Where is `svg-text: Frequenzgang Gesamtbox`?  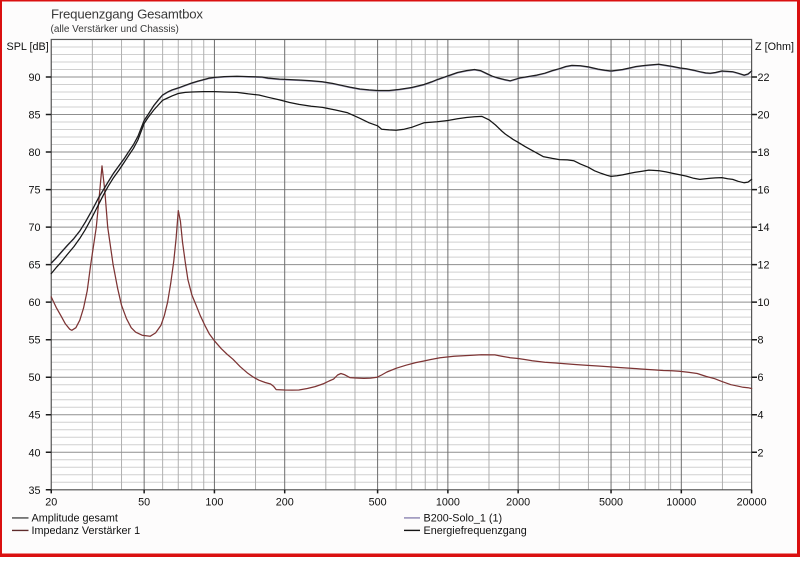
svg-text: Frequenzgang Gesamtbox is located at coordinates (127, 14).